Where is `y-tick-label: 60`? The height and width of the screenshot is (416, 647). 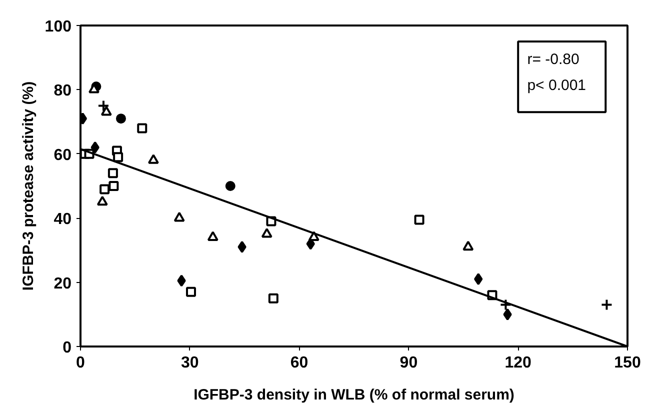
y-tick-label: 60 is located at coordinates (63, 155).